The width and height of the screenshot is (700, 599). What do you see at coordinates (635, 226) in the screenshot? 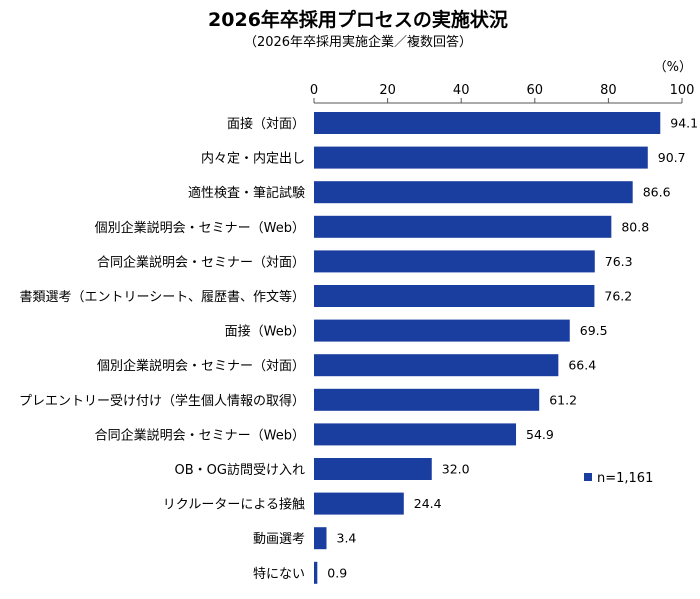
I see `value-label: 80.8` at bounding box center [635, 226].